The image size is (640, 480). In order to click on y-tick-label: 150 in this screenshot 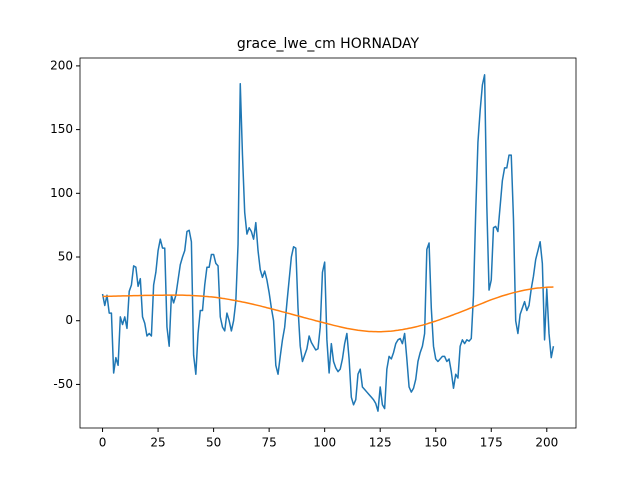, I will do `click(61, 129)`.